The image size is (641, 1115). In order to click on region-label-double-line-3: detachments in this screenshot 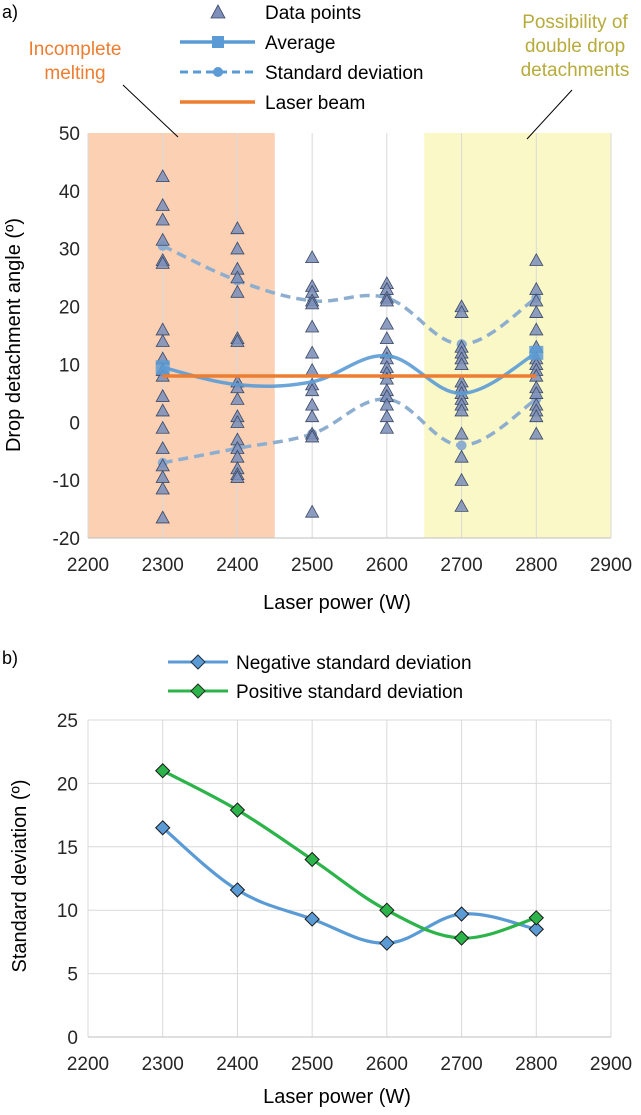, I will do `click(575, 70)`.